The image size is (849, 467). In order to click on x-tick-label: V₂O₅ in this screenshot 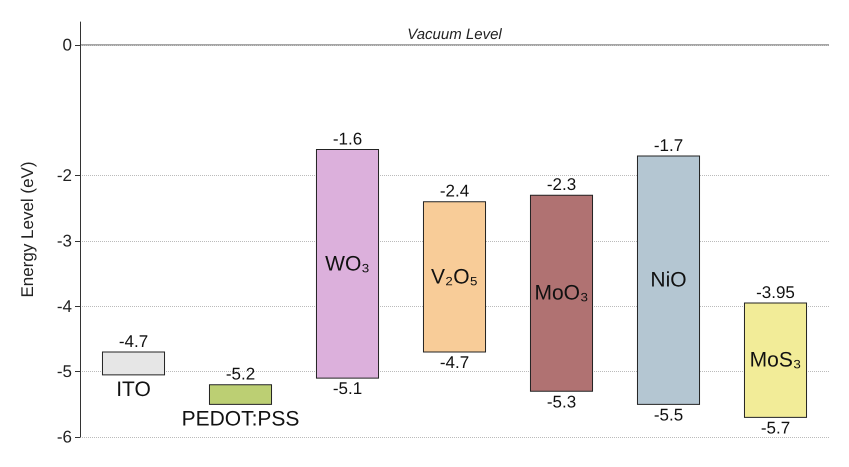, I will do `click(454, 276)`.